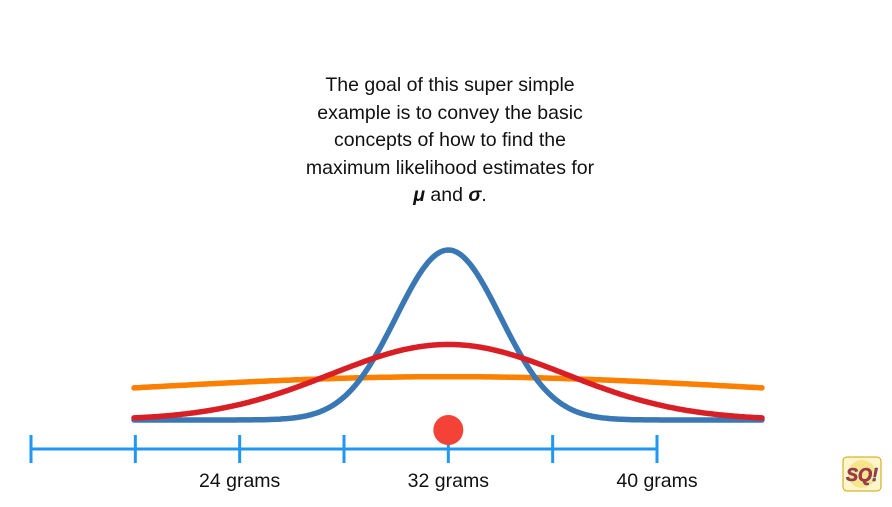 The height and width of the screenshot is (507, 892). I want to click on caption-line-2: example is to convey the basic, so click(450, 112).